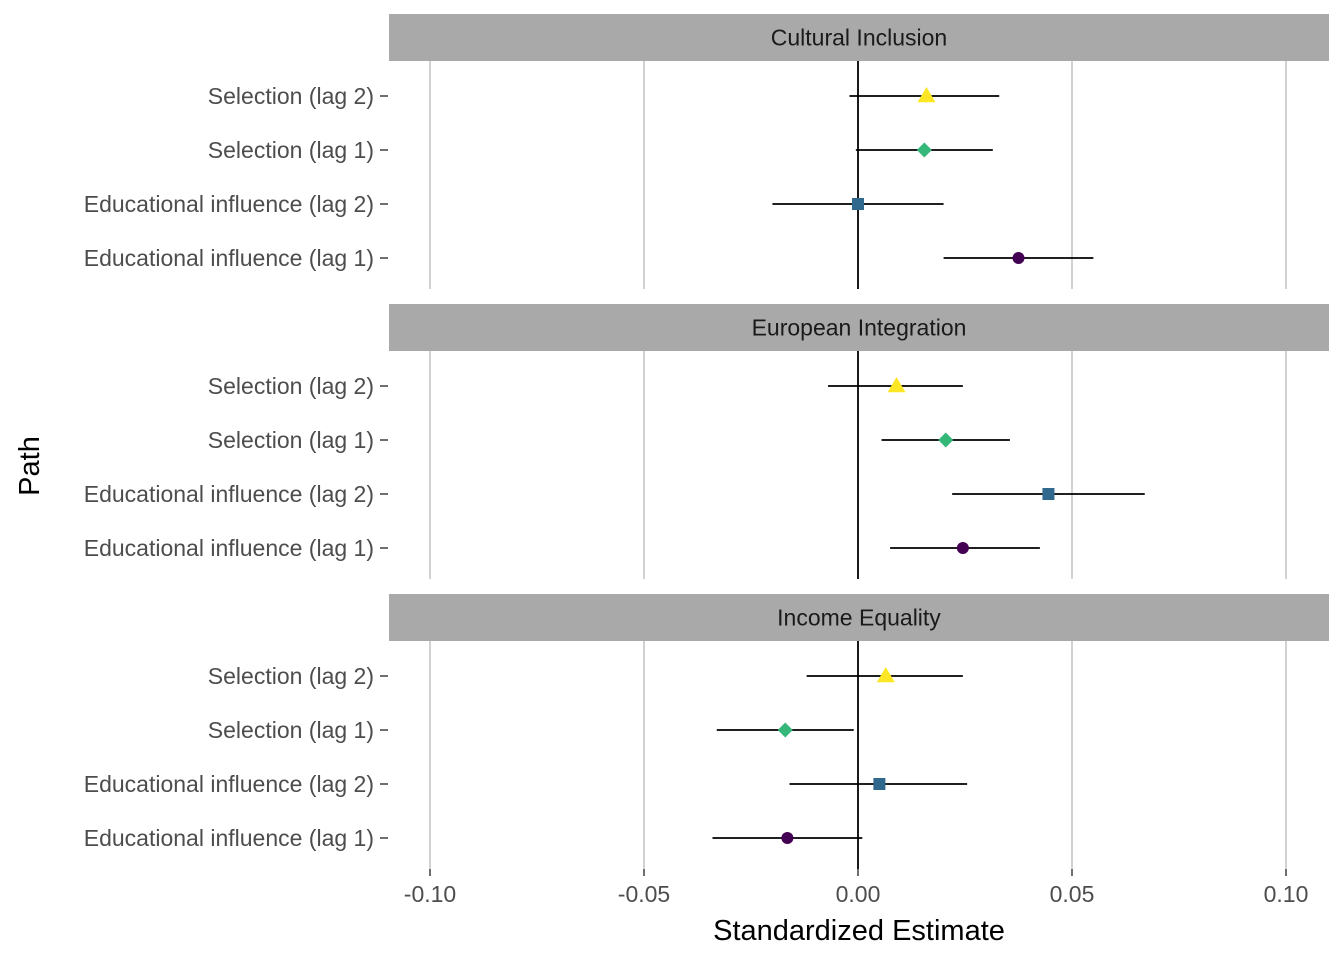 The image size is (1344, 965). I want to click on x-tick-label: 0.00, so click(858, 894).